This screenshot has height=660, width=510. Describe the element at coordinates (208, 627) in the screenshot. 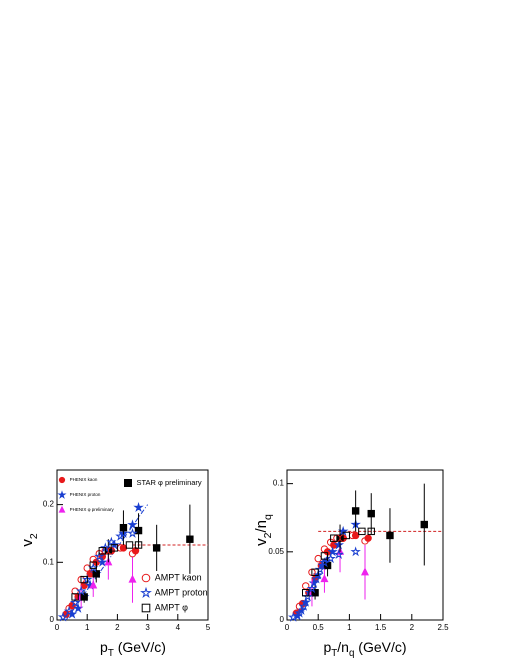

I see `x-tick-label: 5` at that location.